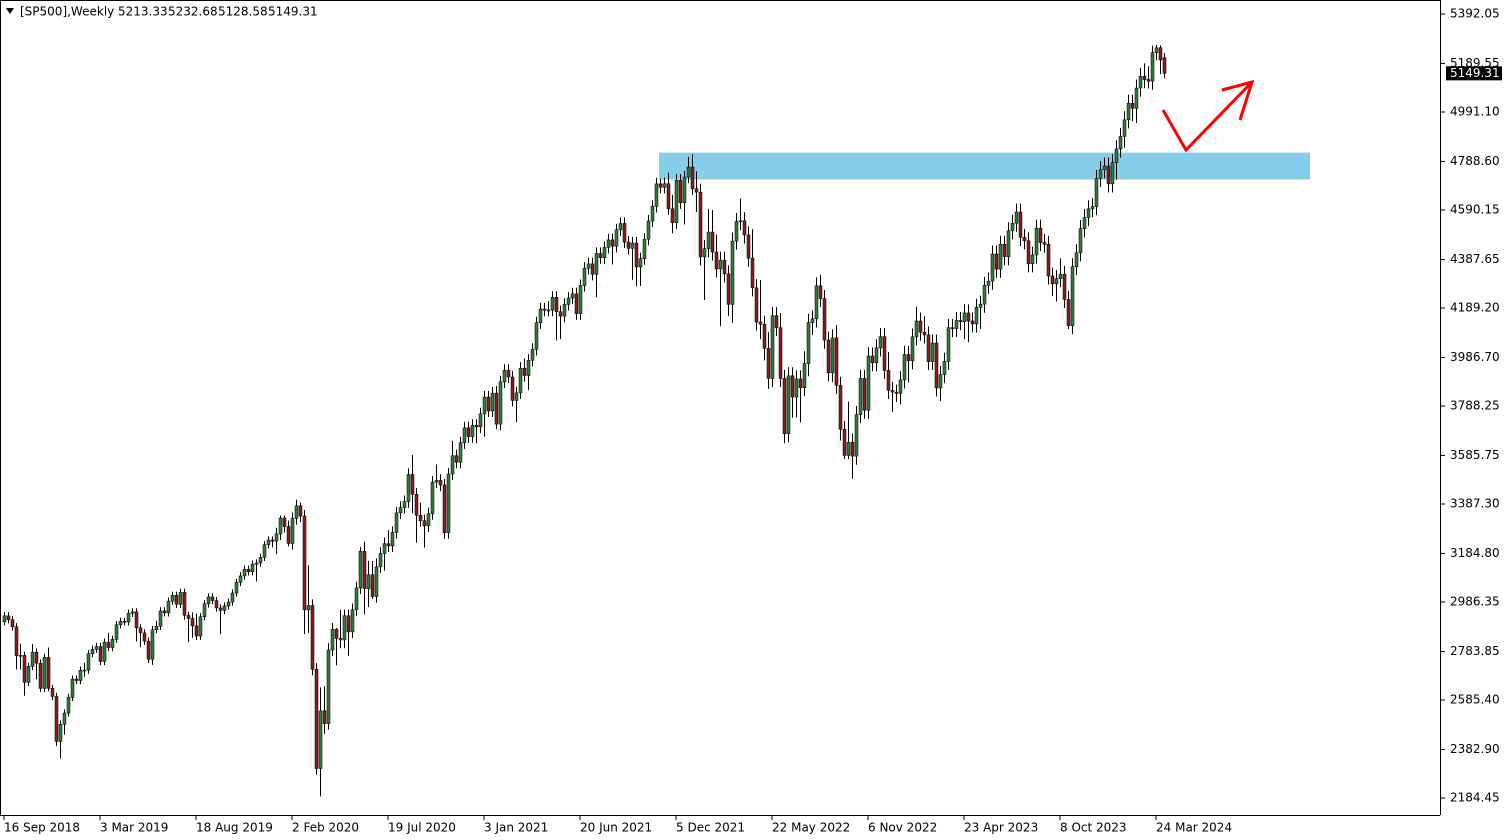 Image resolution: width=1508 pixels, height=840 pixels. What do you see at coordinates (243, 12) in the screenshot?
I see `header-low: 5128.58` at bounding box center [243, 12].